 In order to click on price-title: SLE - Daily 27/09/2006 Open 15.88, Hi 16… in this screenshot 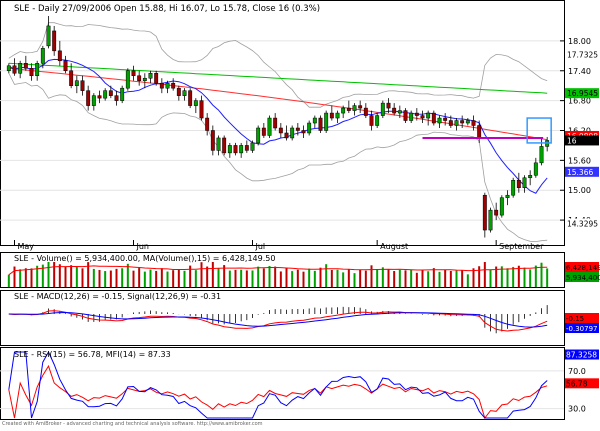, I will do `click(167, 9)`.